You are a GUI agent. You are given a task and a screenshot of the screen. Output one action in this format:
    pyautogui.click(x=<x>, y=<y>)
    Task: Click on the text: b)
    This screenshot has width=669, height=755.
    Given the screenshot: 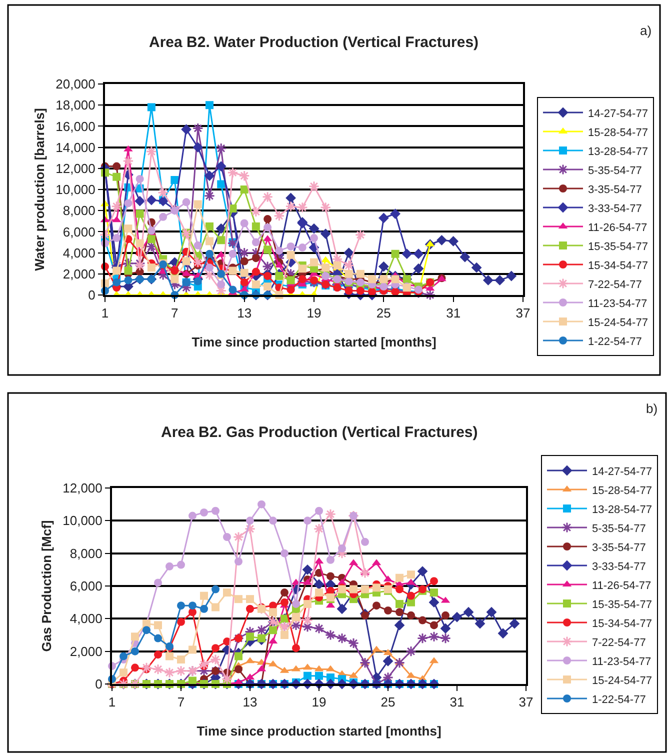 What is the action you would take?
    pyautogui.click(x=652, y=408)
    